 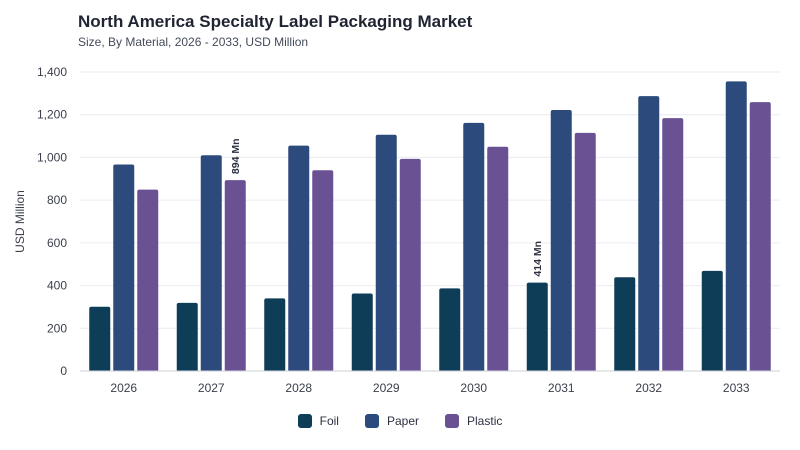 What do you see at coordinates (712, 320) in the screenshot?
I see `bar-foil-2033` at bounding box center [712, 320].